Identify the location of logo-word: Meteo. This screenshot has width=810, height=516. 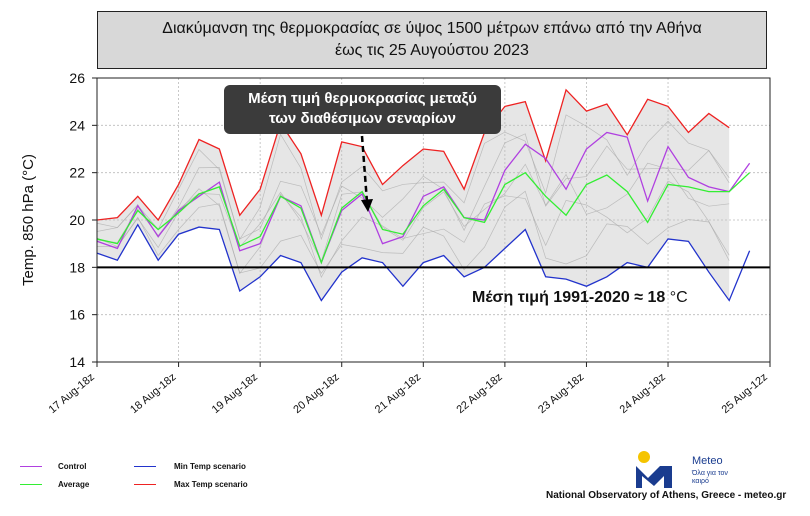
(707, 461).